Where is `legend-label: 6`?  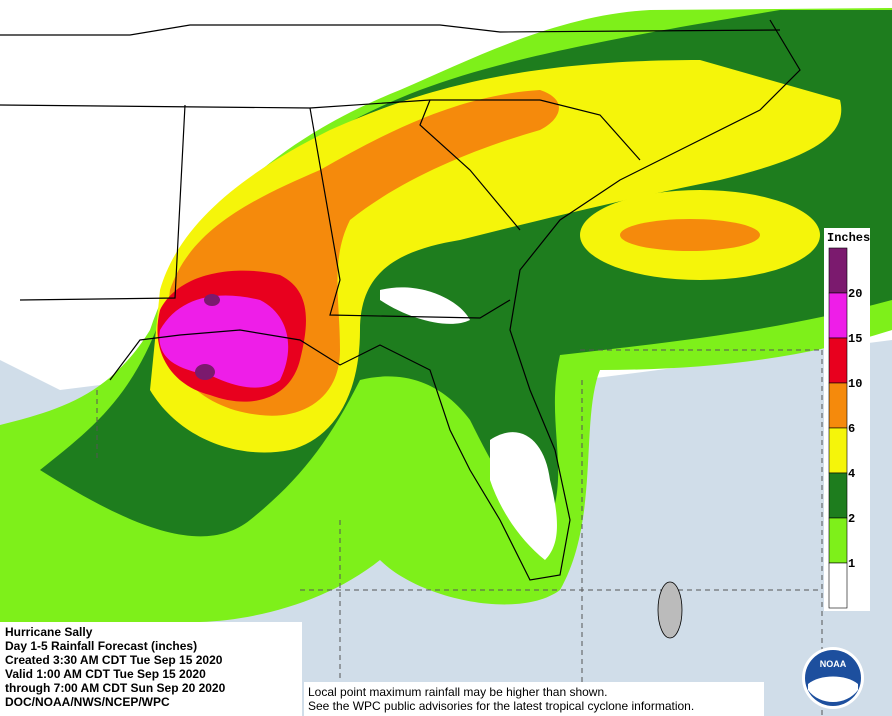 legend-label: 6 is located at coordinates (851, 429).